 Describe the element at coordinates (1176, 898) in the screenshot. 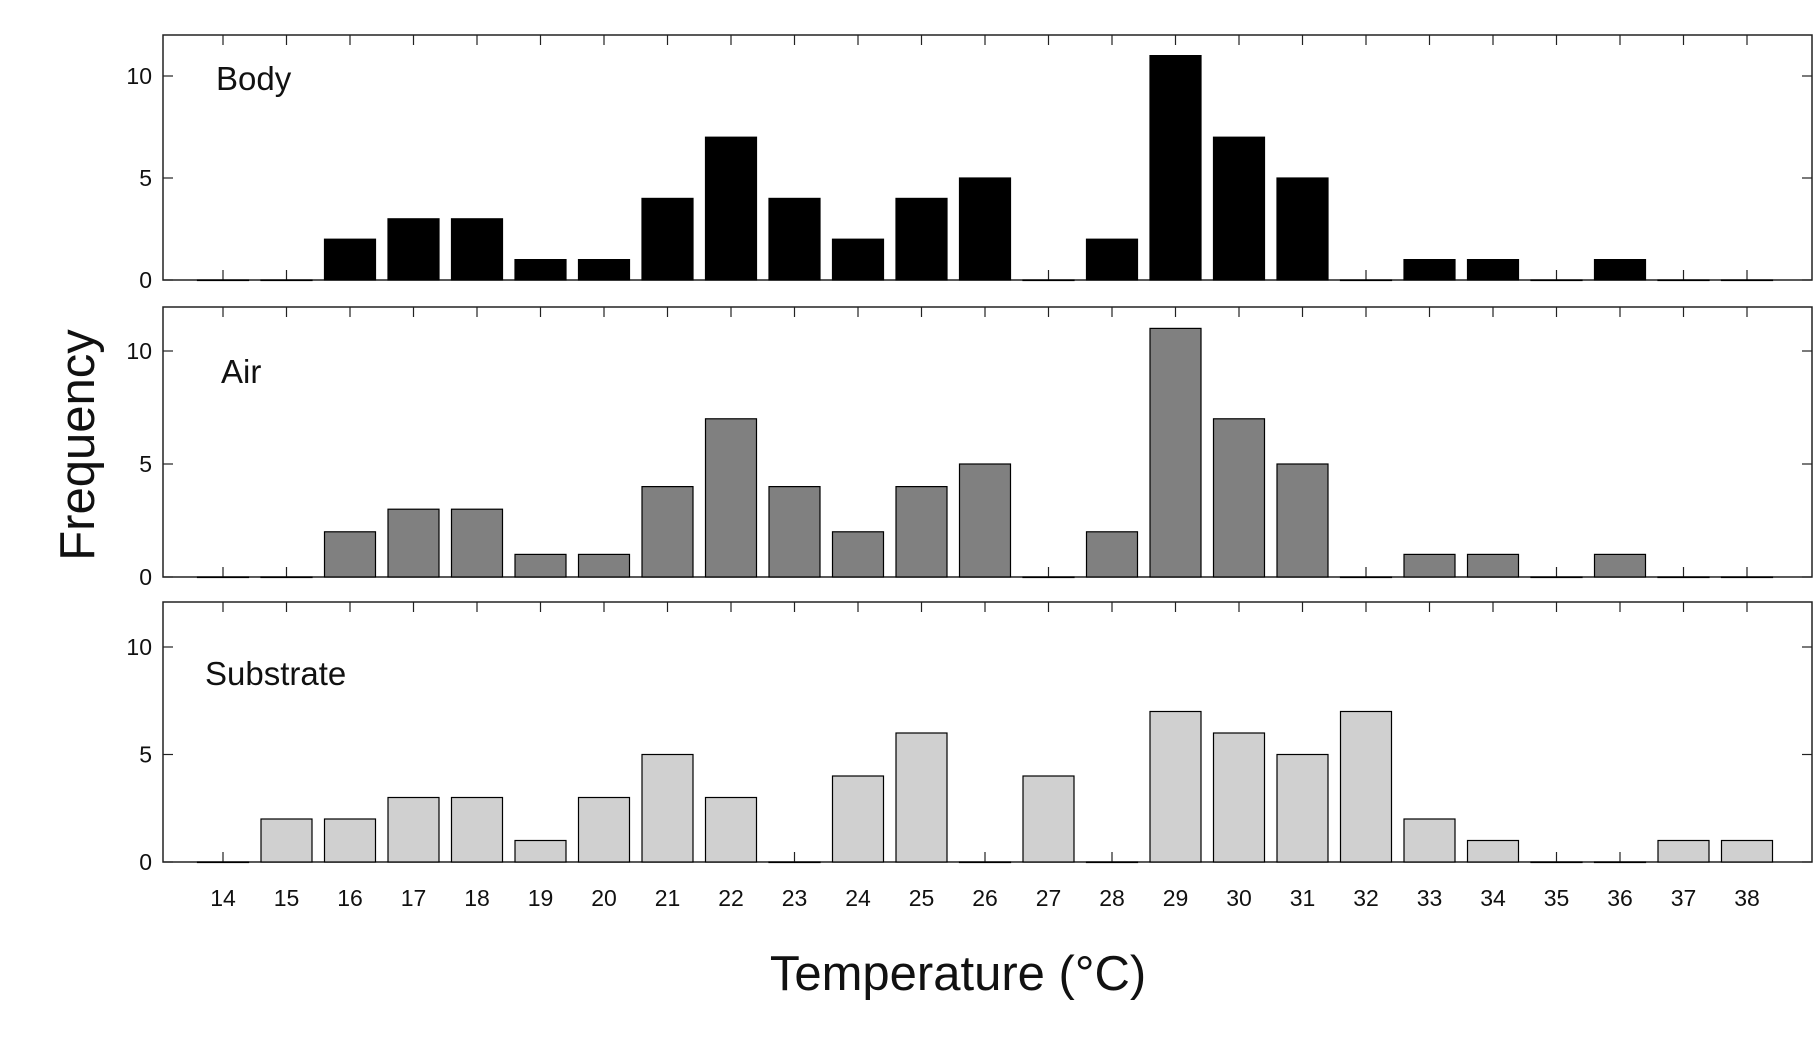

I see `x-tick-label: 29` at that location.